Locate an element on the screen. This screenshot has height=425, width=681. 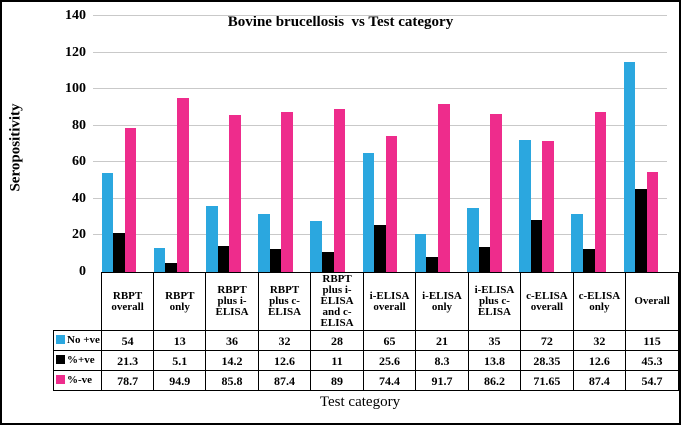
table-value-cell: 13 is located at coordinates (180, 340).